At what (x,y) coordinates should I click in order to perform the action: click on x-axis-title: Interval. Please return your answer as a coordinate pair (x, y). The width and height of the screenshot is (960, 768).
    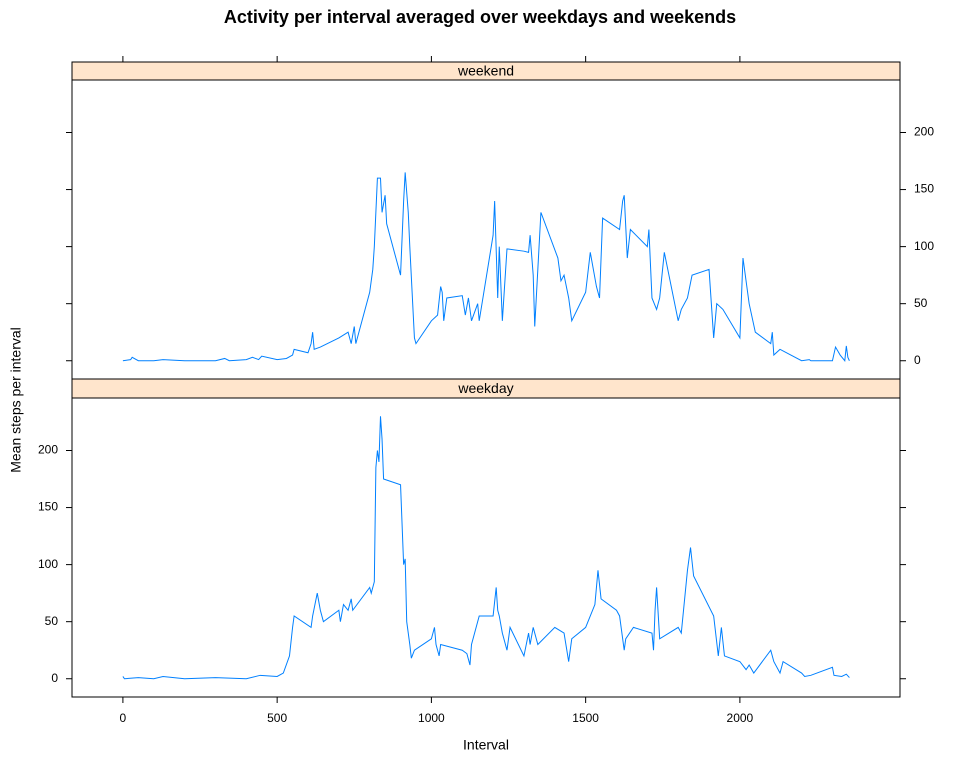
    Looking at the image, I should click on (486, 745).